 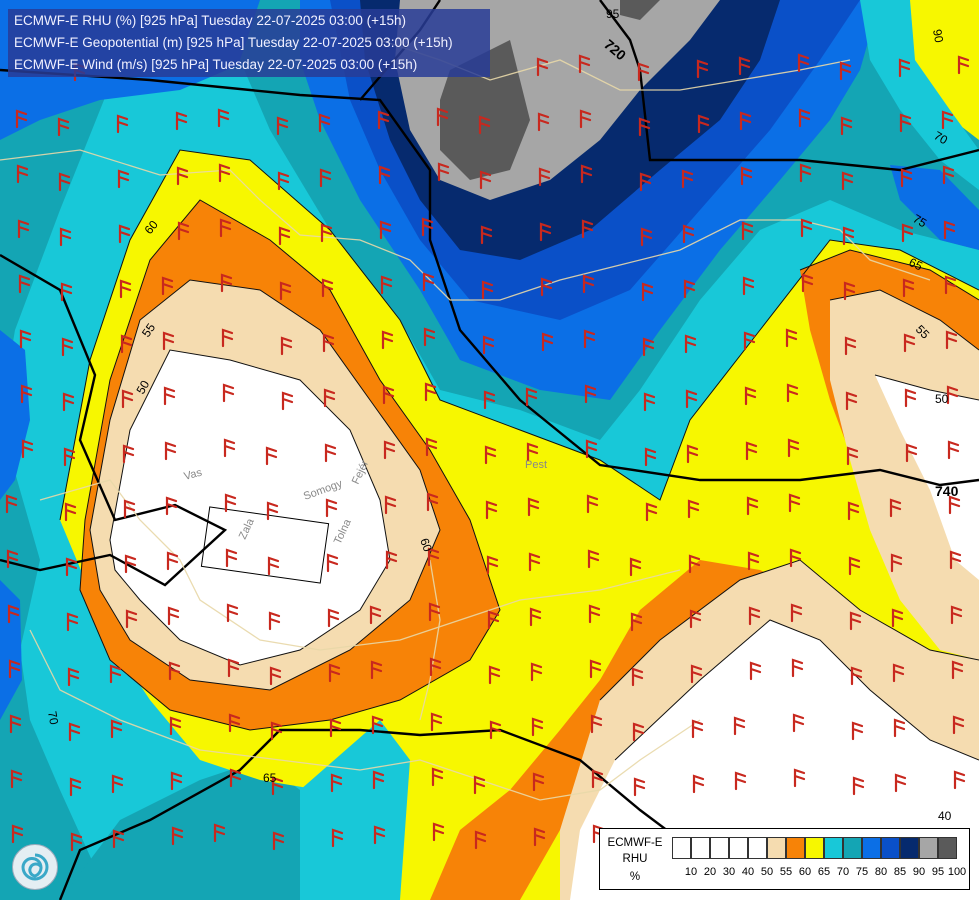 I want to click on rh-70-band-bottom, so click(x=355, y=810).